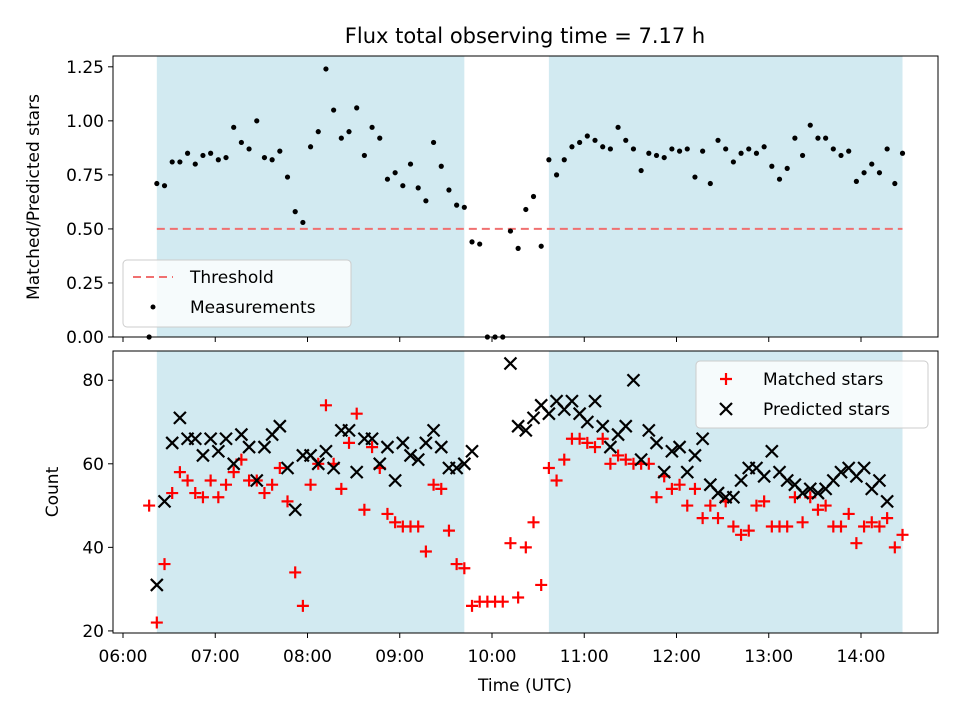 This screenshot has width=960, height=720. I want to click on legend-matched-swatch, so click(726, 379).